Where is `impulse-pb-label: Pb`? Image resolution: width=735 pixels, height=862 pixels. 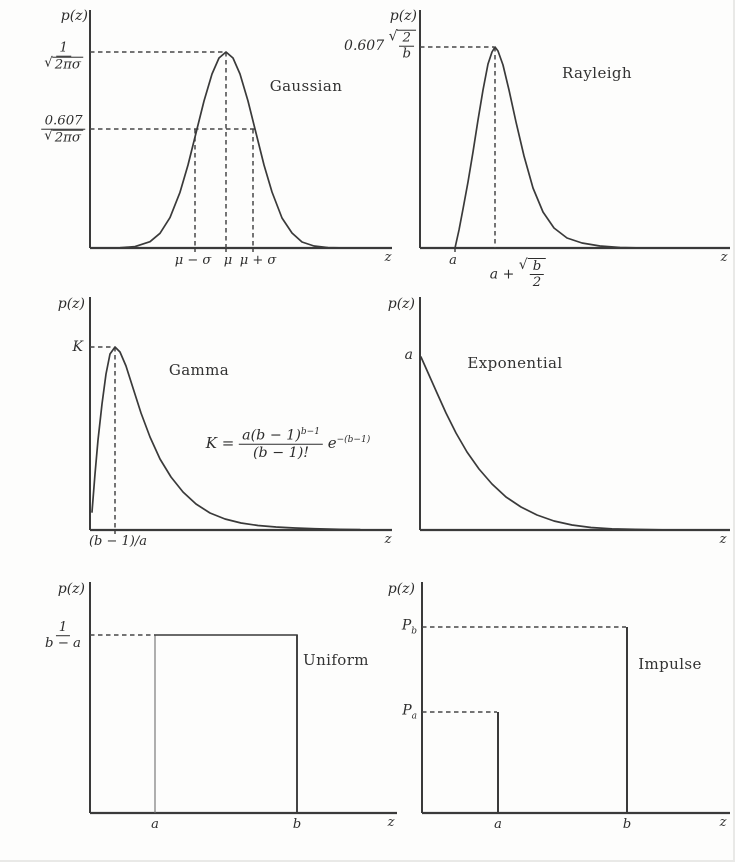
impulse-pb-label: Pb is located at coordinates (409, 627).